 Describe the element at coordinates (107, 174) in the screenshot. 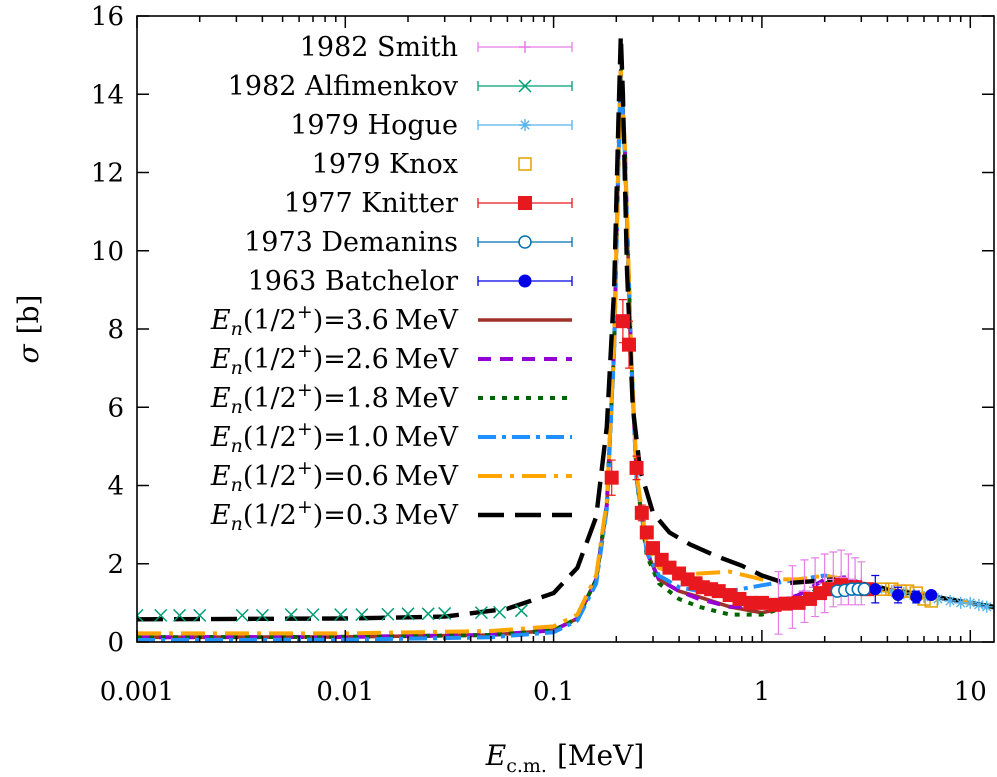

I see `y-tick-label: 12` at that location.